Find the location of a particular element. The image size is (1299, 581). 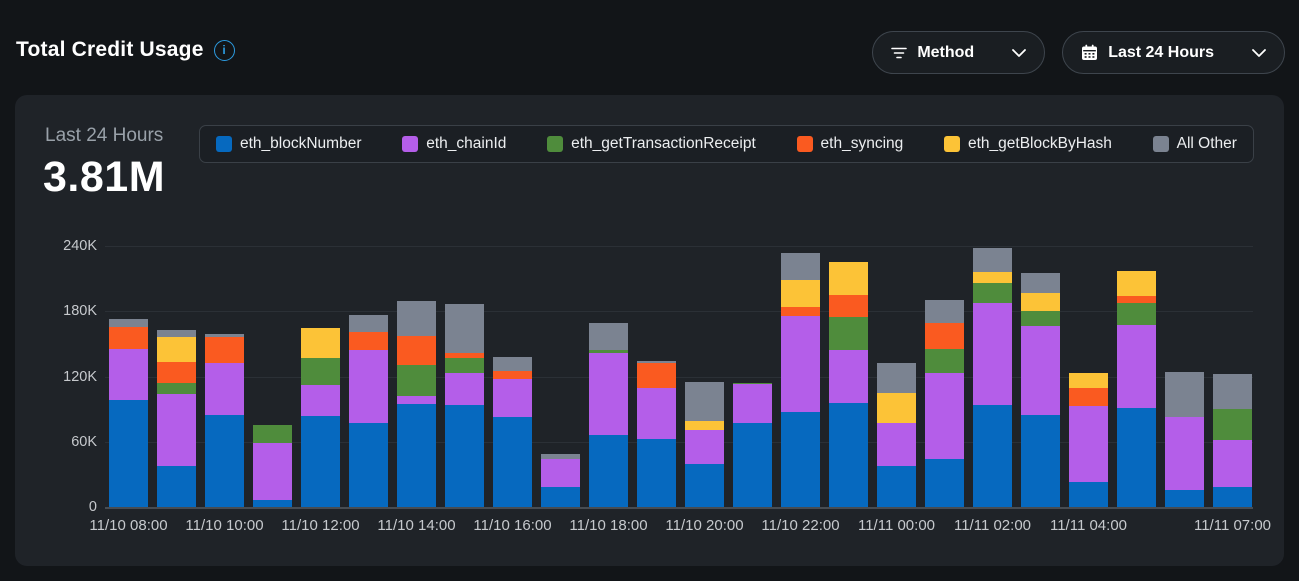

legend-item: eth_chainId is located at coordinates (454, 144).